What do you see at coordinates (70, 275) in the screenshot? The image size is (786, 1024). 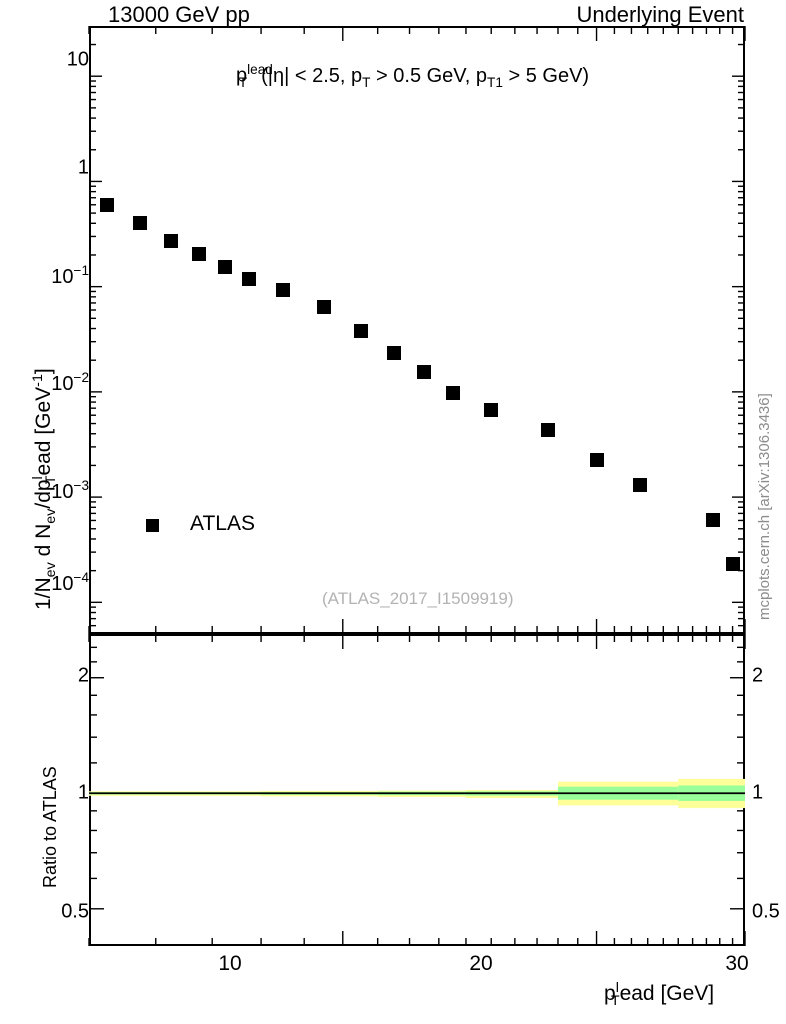 I see `ytick-label-1em1: 10⁻¹` at bounding box center [70, 275].